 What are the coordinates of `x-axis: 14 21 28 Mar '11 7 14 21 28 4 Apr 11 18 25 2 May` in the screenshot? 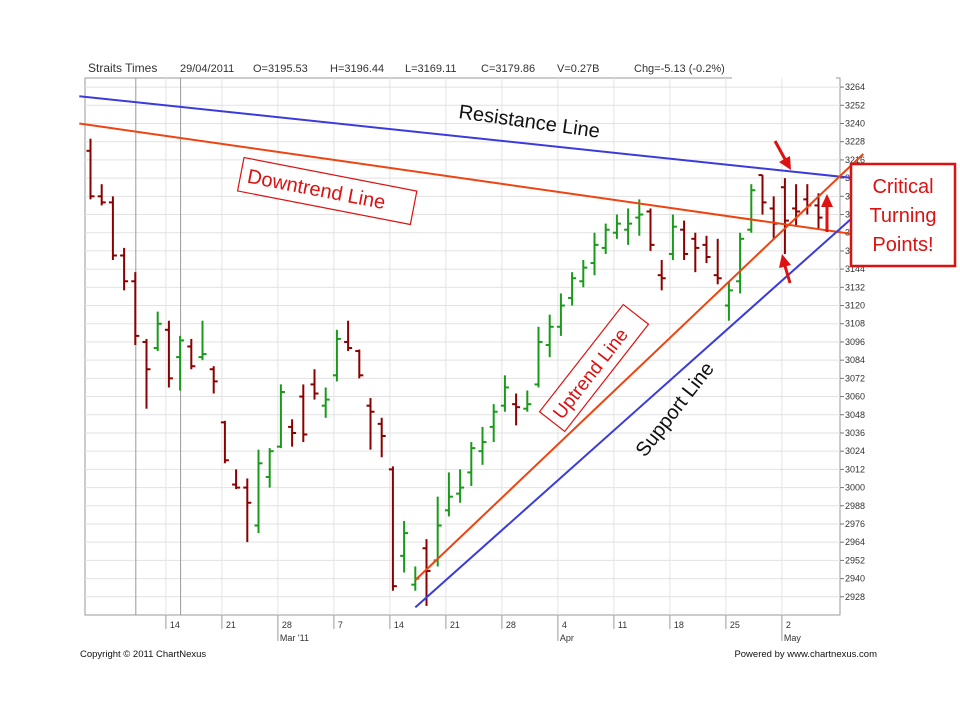 It's located at (483, 629).